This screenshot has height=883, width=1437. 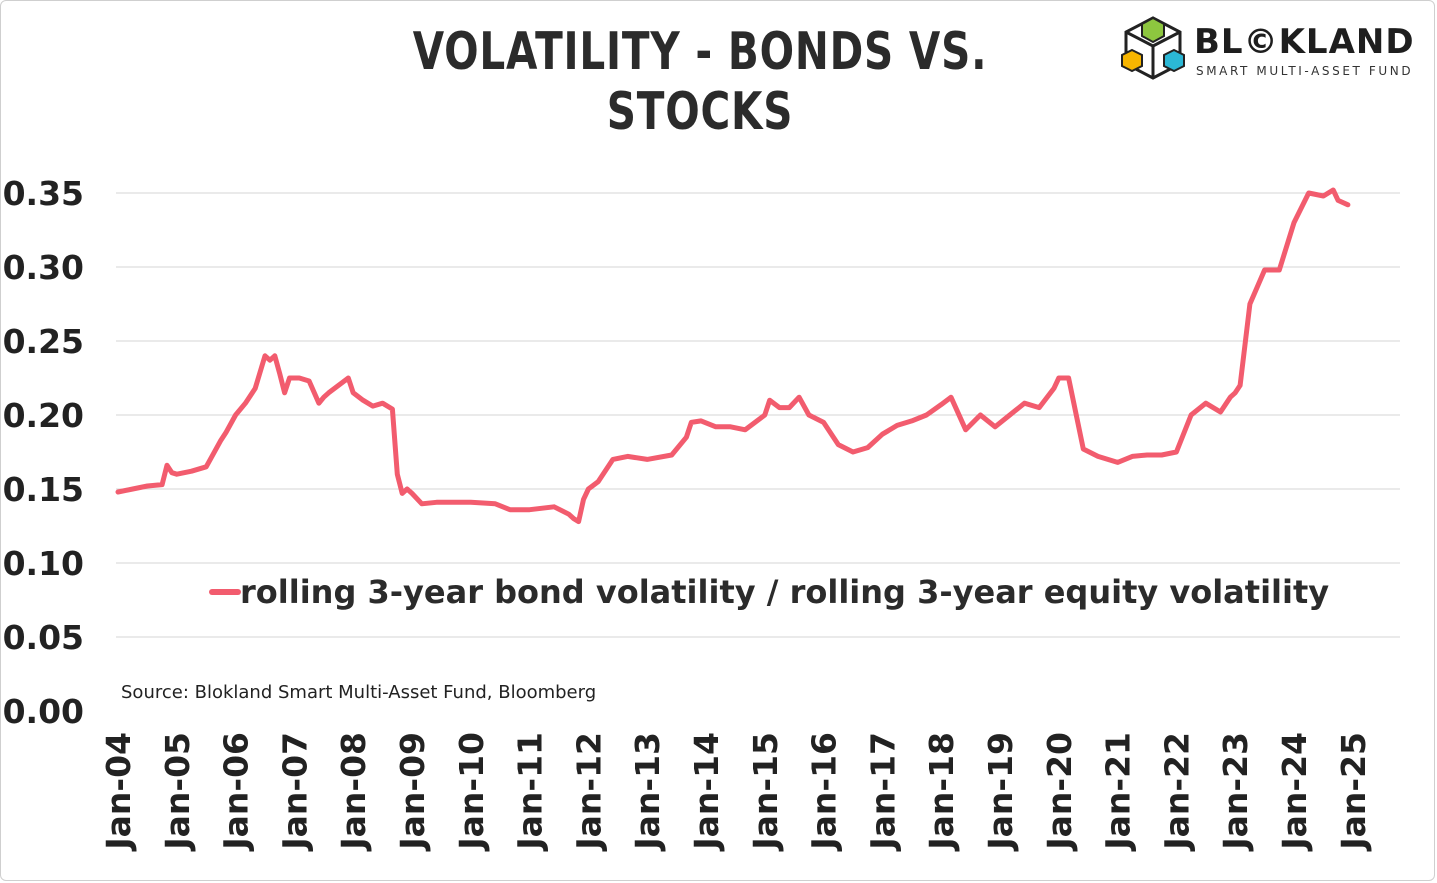 I want to click on x-tick-label: Jan-10, so click(x=471, y=792).